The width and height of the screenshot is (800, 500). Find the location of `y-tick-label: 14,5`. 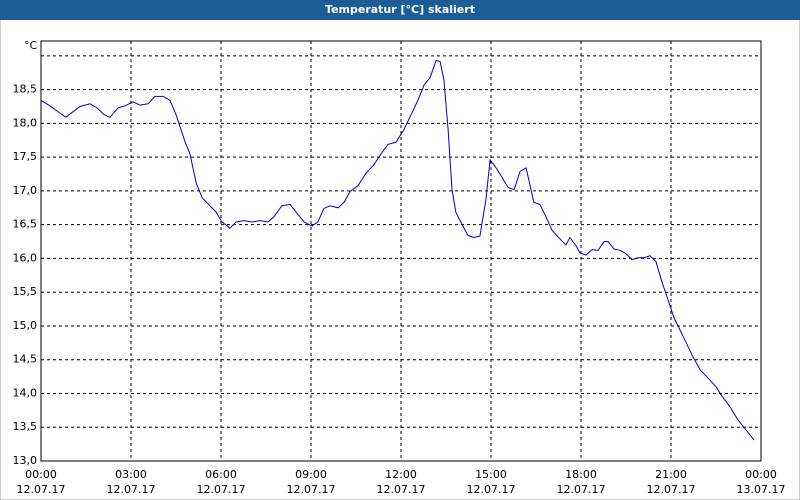

y-tick-label: 14,5 is located at coordinates (25, 359).